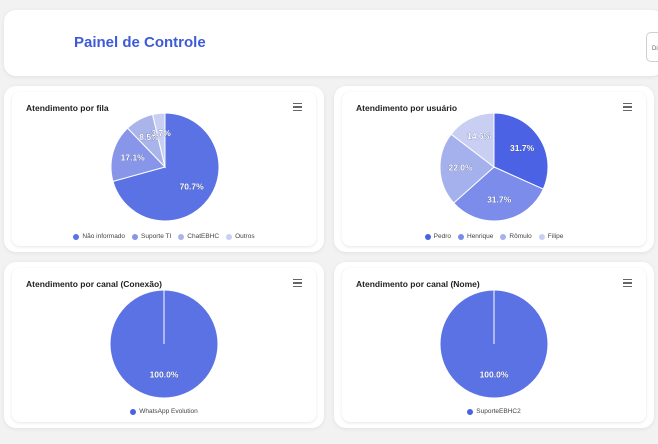 Image resolution: width=658 pixels, height=444 pixels. What do you see at coordinates (555, 236) in the screenshot?
I see `legend-label: Filipe` at bounding box center [555, 236].